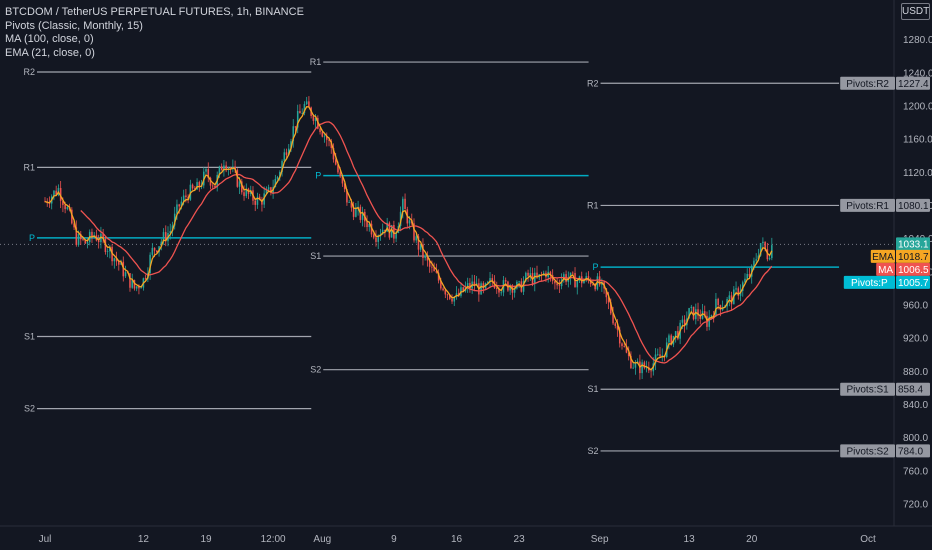 This screenshot has height=550, width=932. I want to click on pivot-tag-value: 1080.1, so click(913, 206).